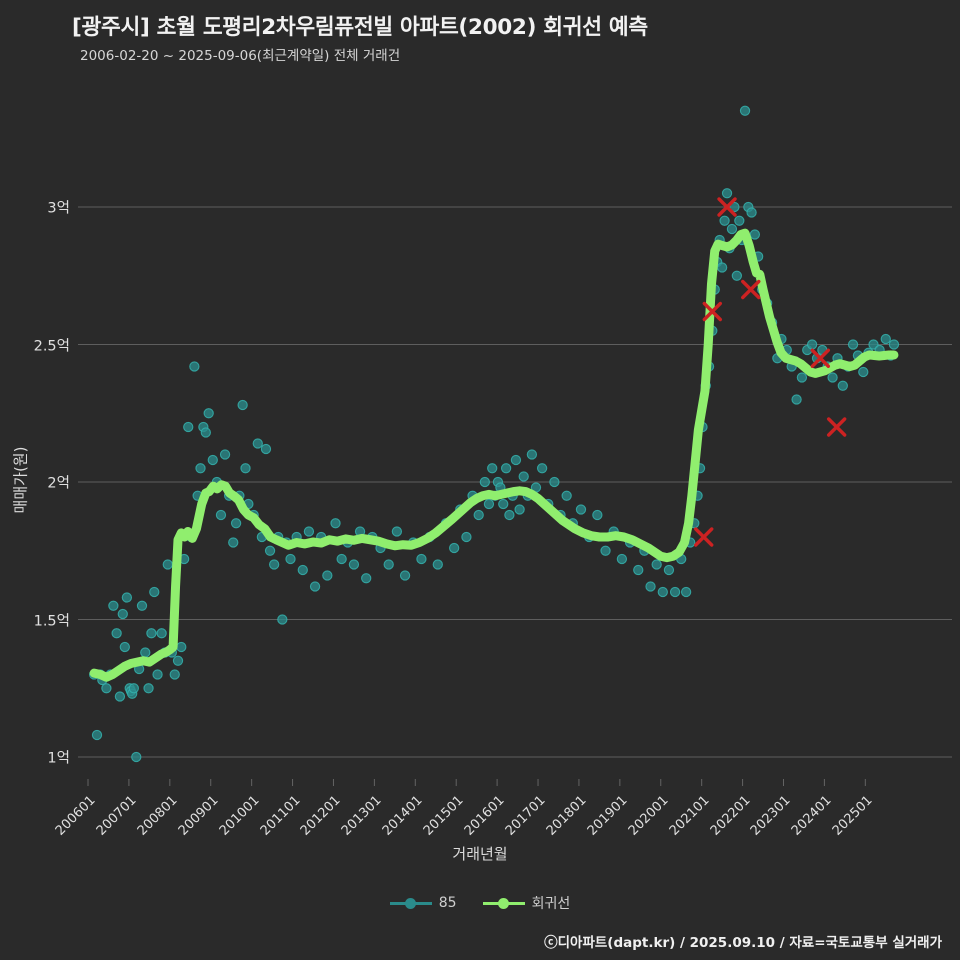  Describe the element at coordinates (551, 904) in the screenshot. I see `legend-label-regression: 회귀선` at that location.